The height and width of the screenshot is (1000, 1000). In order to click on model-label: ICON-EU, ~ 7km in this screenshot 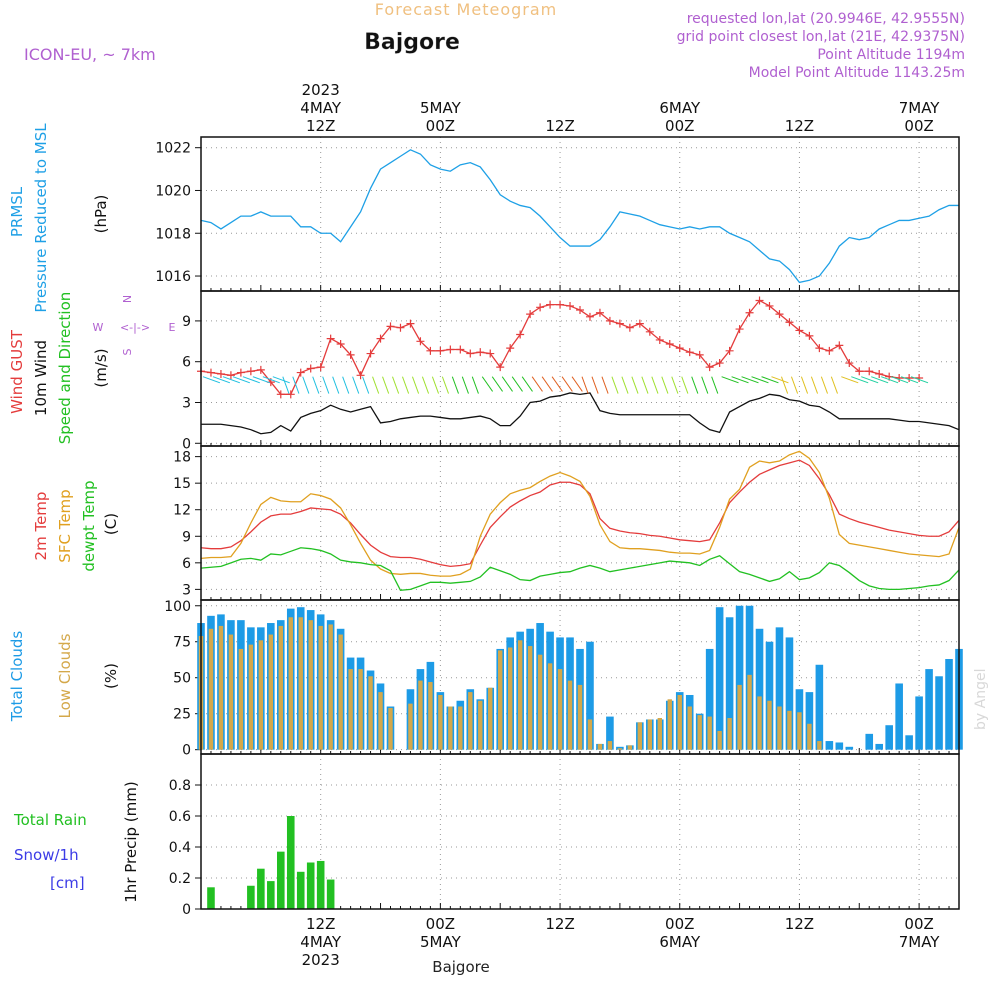, I will do `click(90, 54)`.